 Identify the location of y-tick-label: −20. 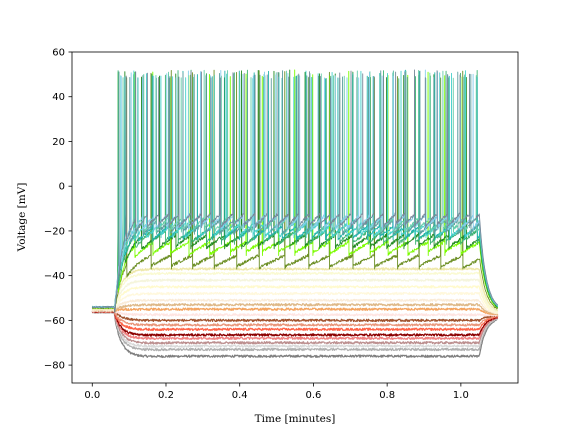
(54, 231).